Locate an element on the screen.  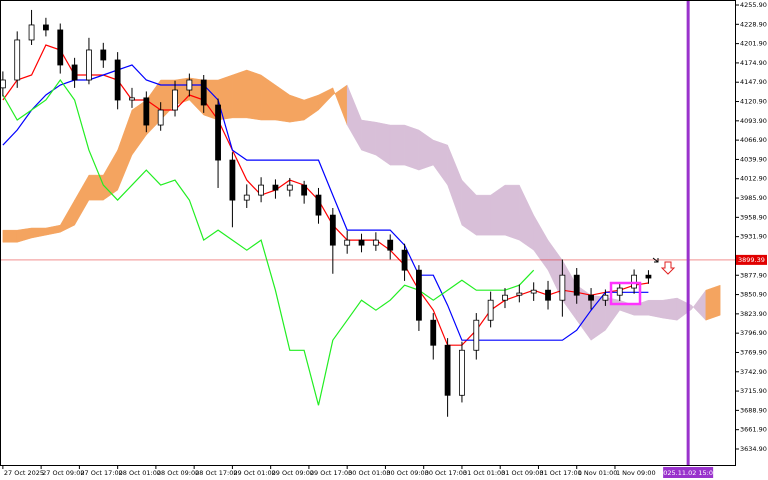
x-tick-label: 29 Oct 09:00 is located at coordinates (293, 473).